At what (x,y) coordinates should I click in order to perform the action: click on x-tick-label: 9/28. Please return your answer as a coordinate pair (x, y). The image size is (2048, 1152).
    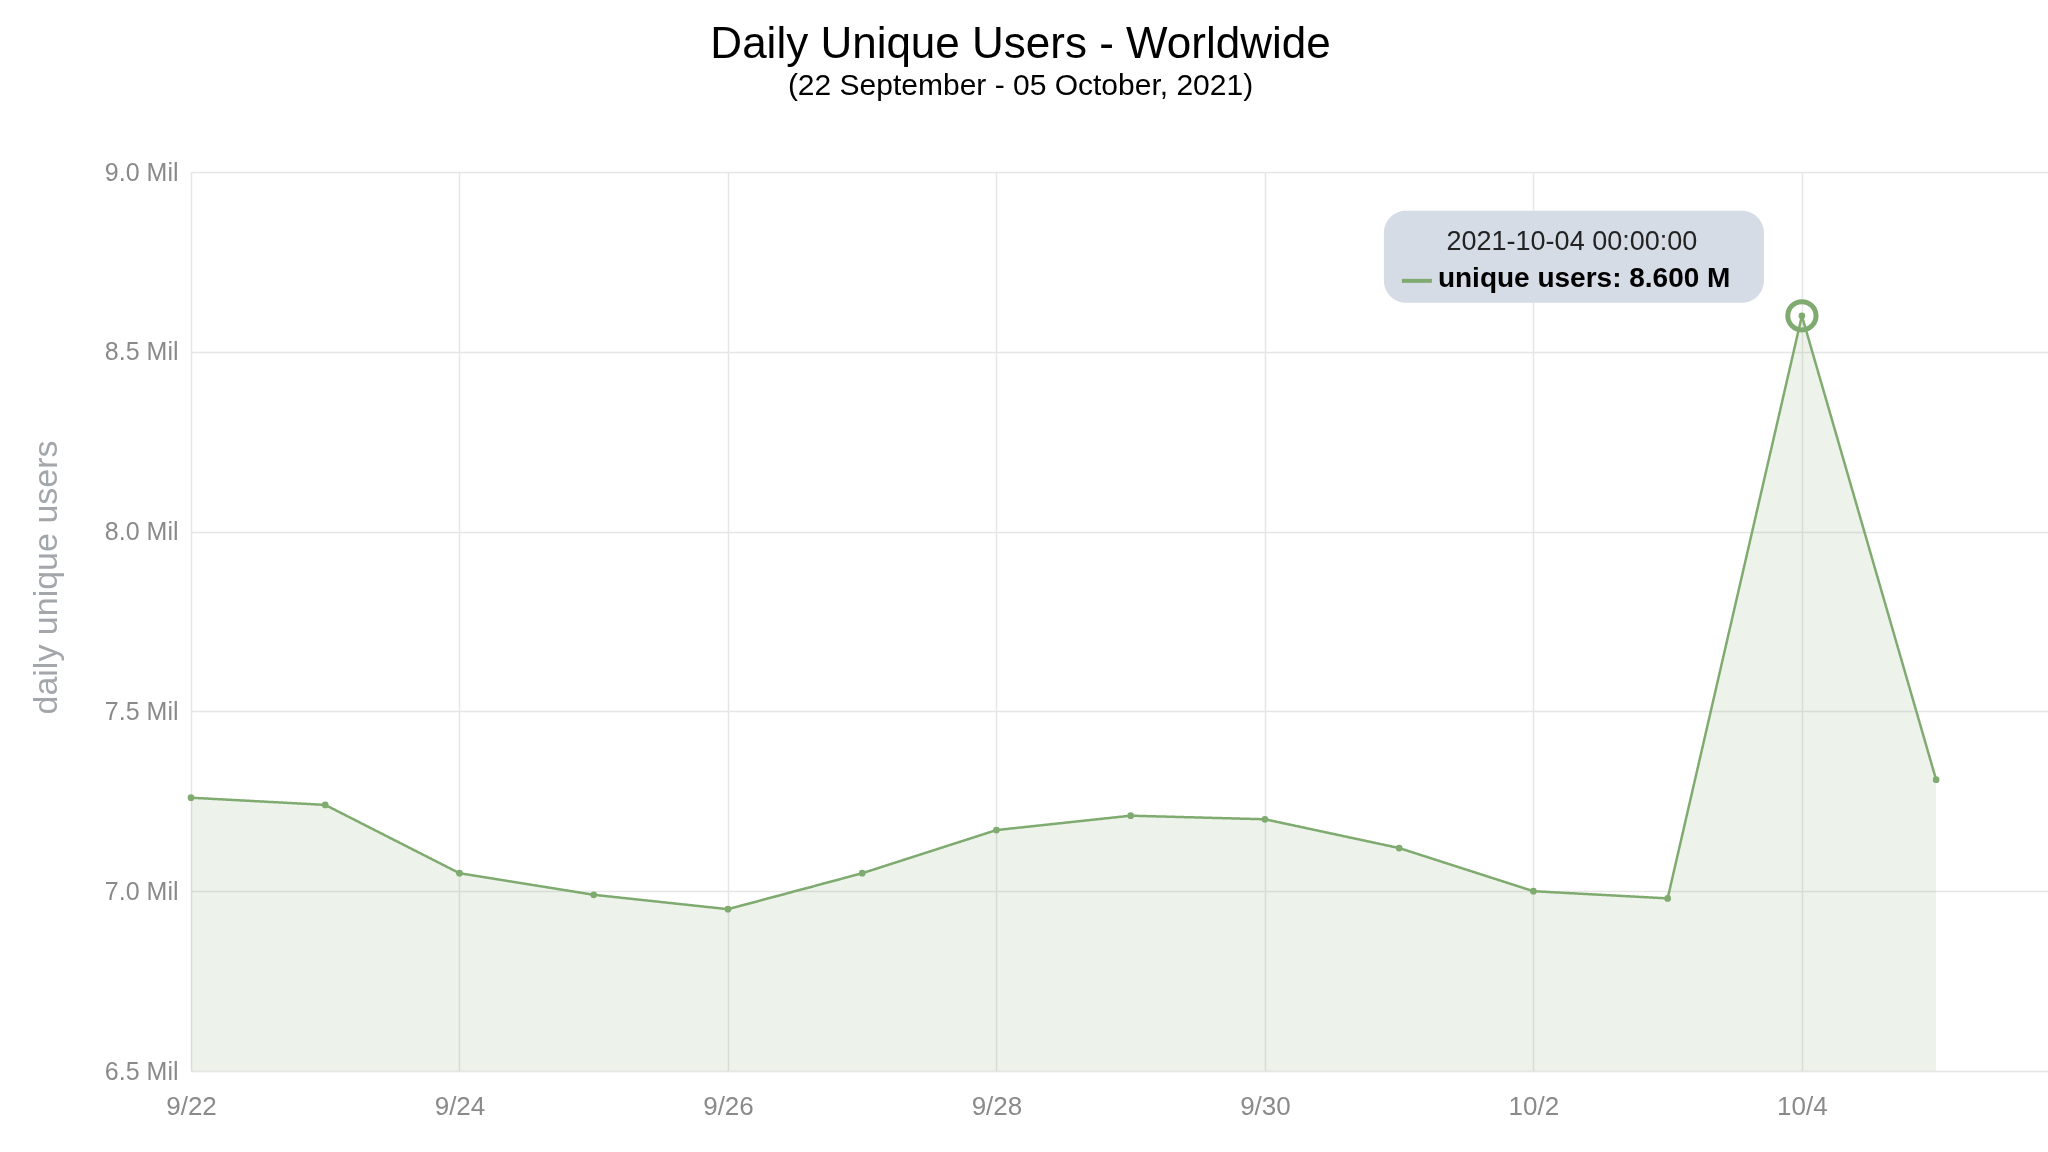
    Looking at the image, I should click on (997, 1105).